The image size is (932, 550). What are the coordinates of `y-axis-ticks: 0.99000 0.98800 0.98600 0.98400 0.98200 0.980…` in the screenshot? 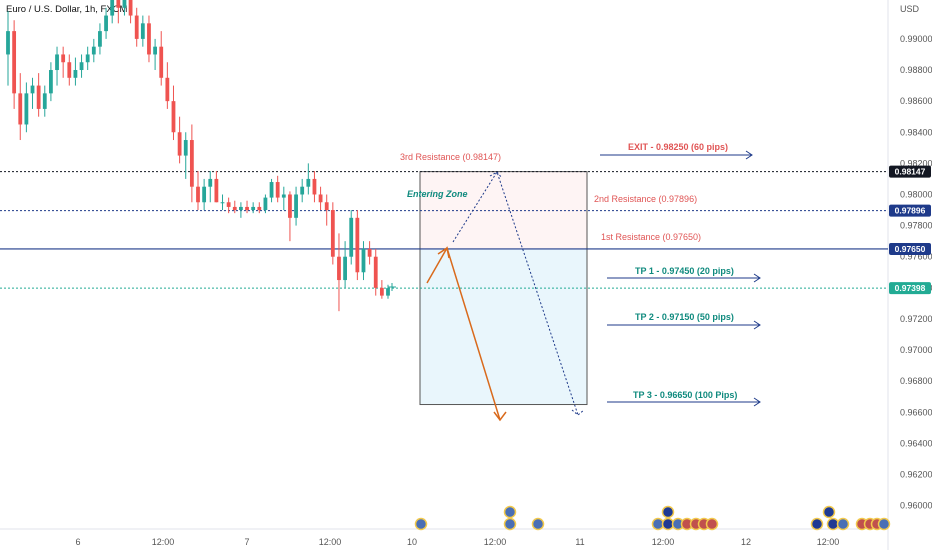 It's located at (916, 272).